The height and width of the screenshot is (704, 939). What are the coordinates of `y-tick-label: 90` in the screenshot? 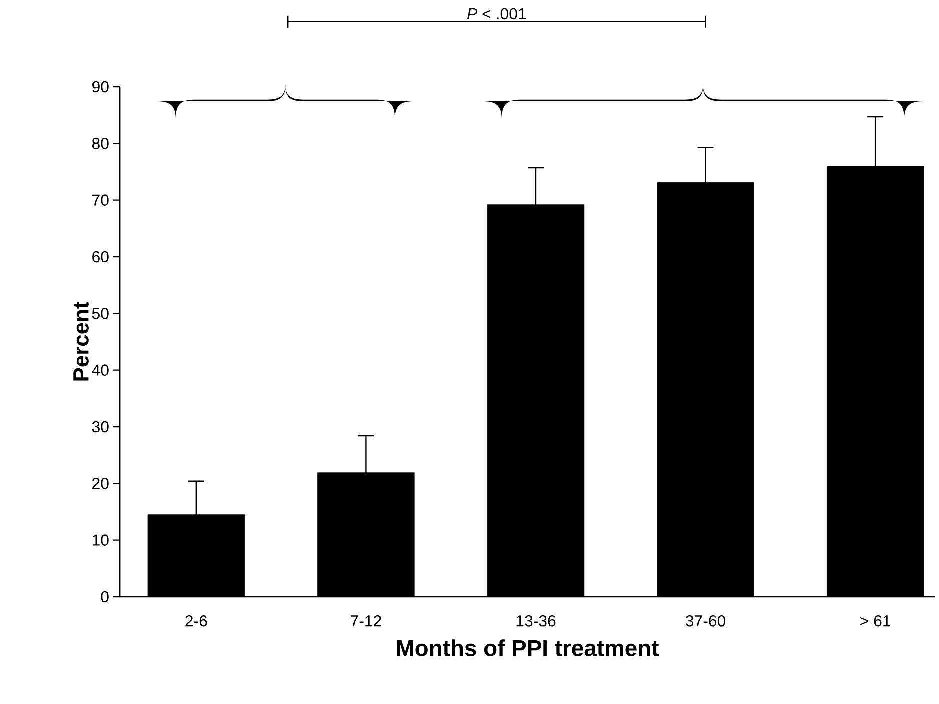 It's located at (100, 87).